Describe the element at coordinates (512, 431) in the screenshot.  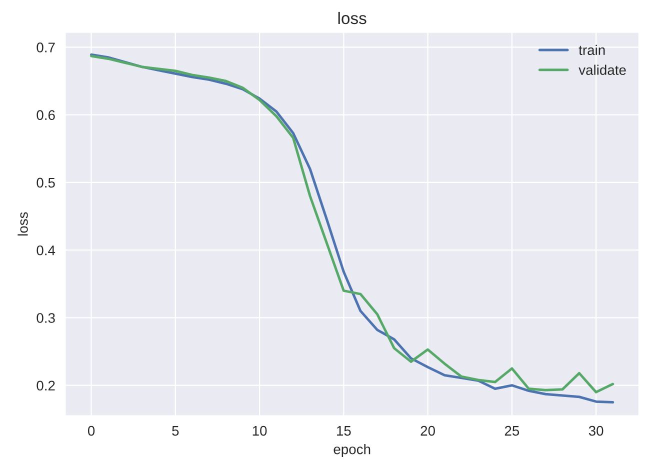
I see `x-tick-label: 25` at that location.